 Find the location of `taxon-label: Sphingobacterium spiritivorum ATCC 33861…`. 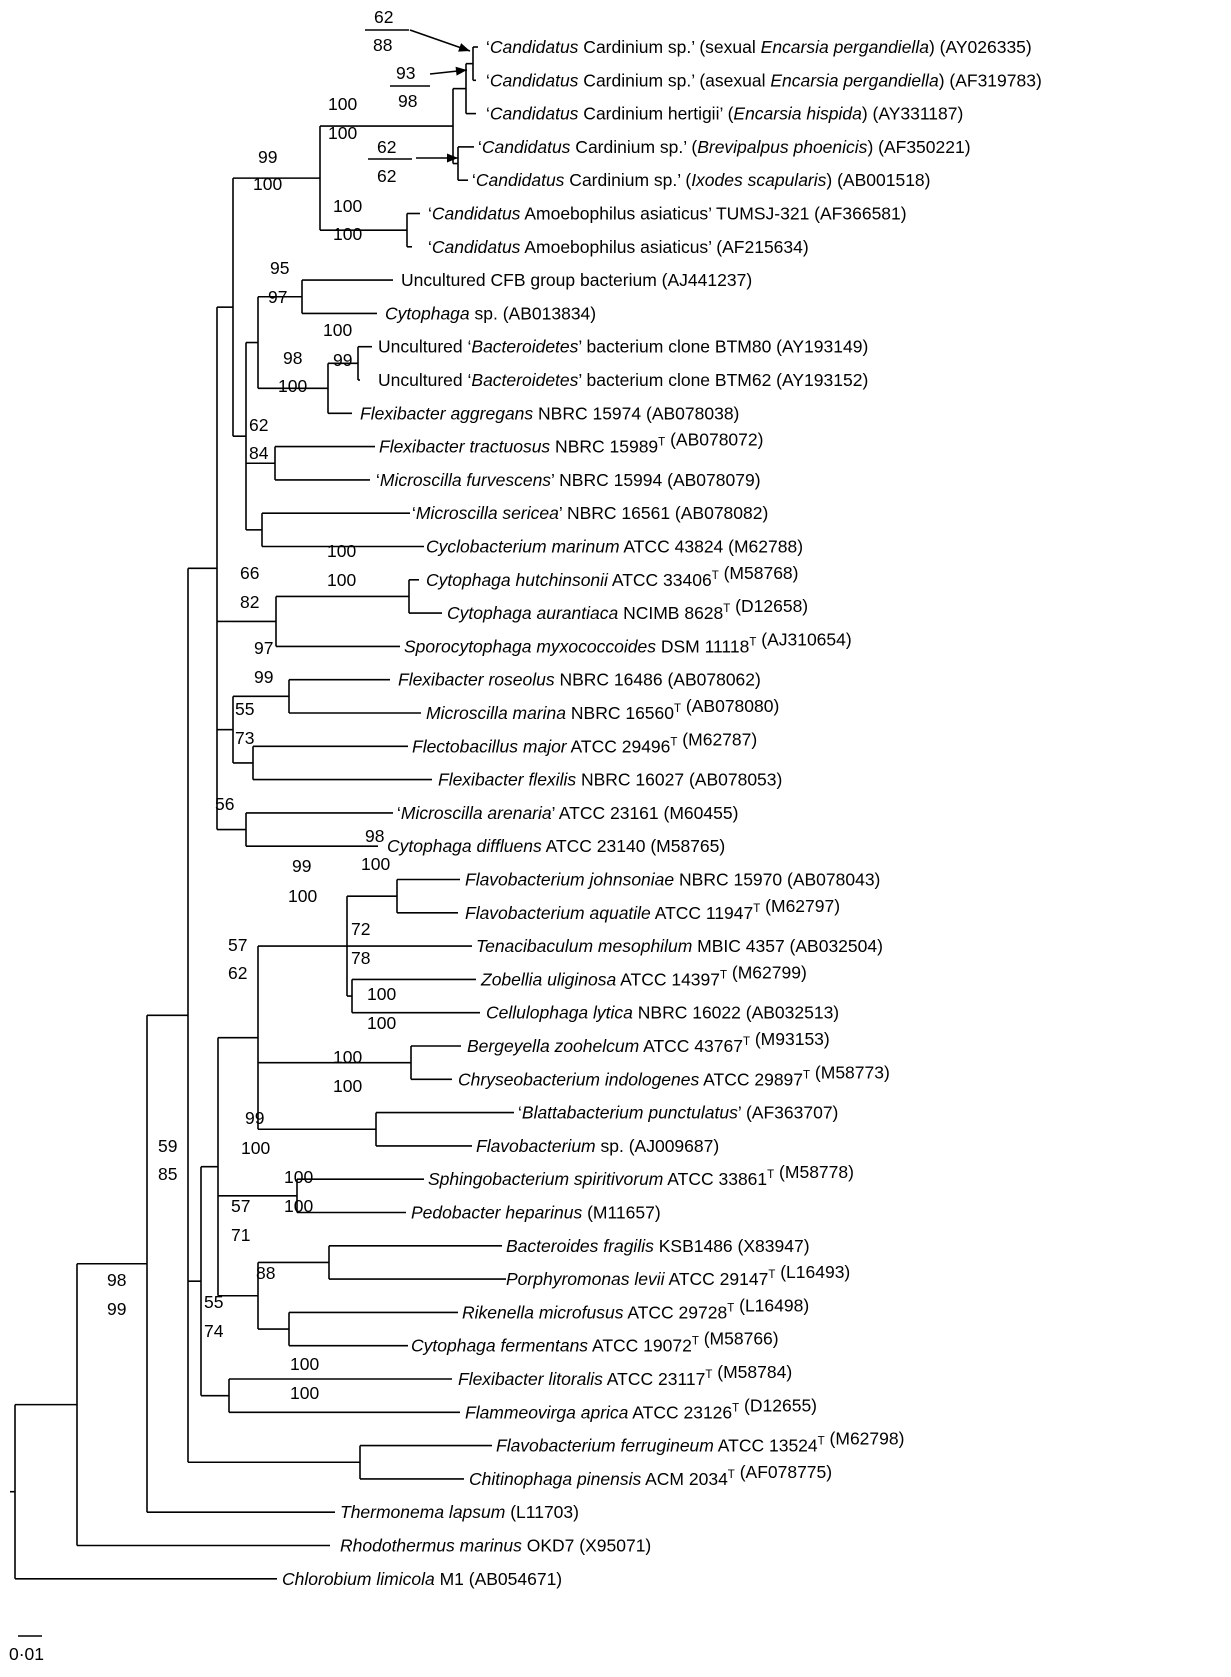

taxon-label: Sphingobacterium spiritivorum ATCC 33861… is located at coordinates (641, 1175).